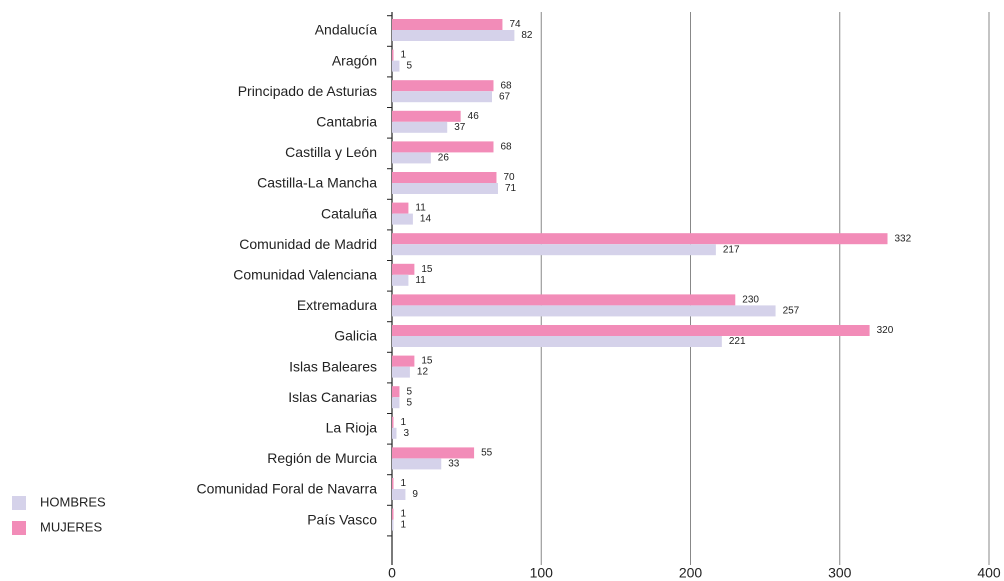 The height and width of the screenshot is (581, 1004). Describe the element at coordinates (691, 573) in the screenshot. I see `x-tick-label: 200` at that location.